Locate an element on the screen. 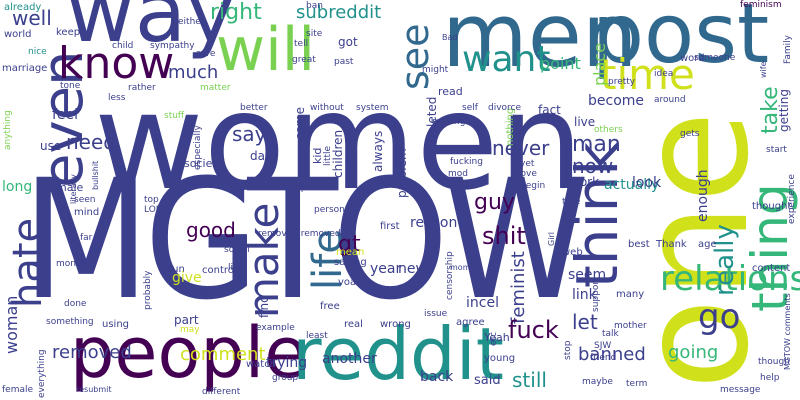 This screenshot has height=400, width=800. cloud-word: either is located at coordinates (191, 22).